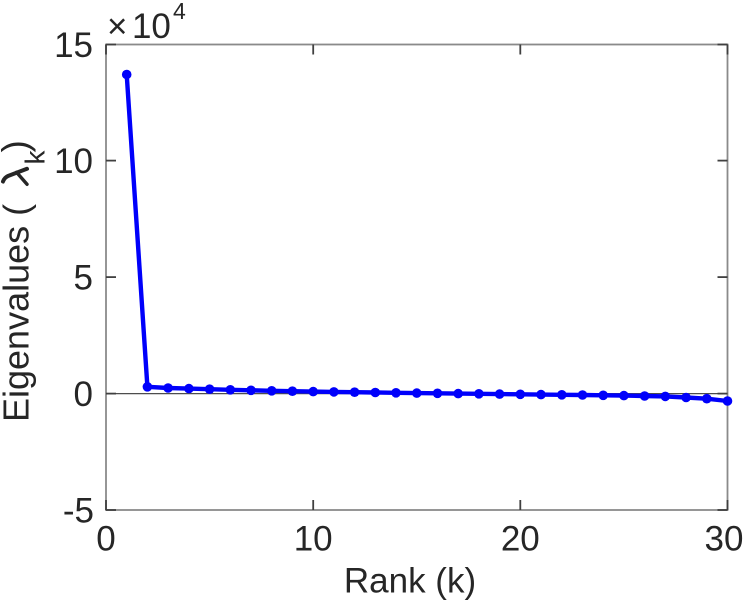 The image size is (746, 605). Describe the element at coordinates (724, 539) in the screenshot. I see `svg-text: 30` at that location.